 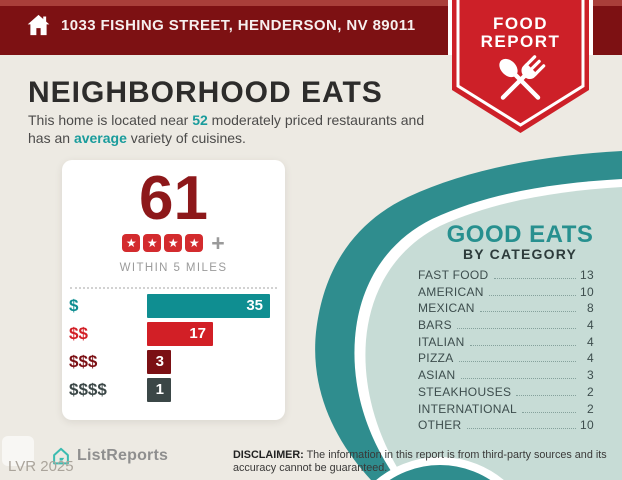 I want to click on category-label: INTERNATIONAL, so click(x=468, y=408).